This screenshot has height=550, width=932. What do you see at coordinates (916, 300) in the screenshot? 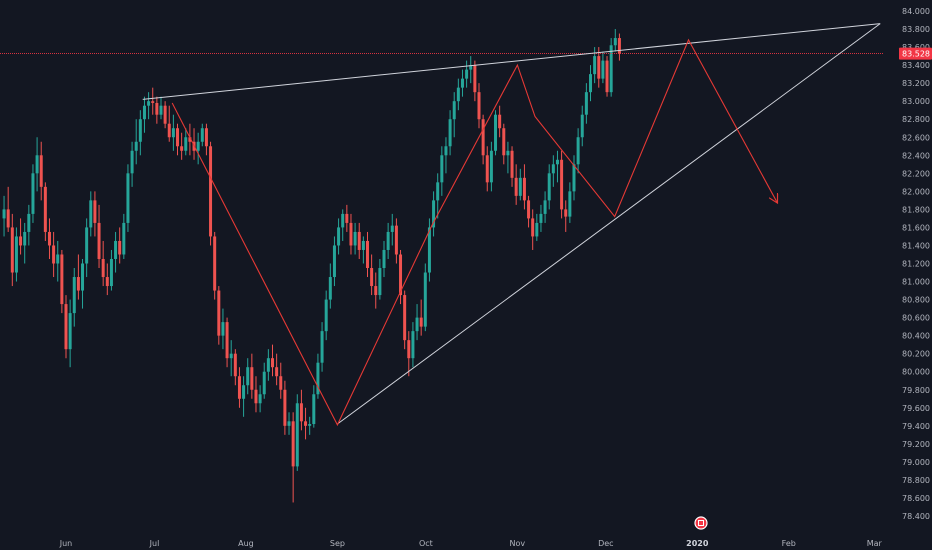
I see `price-tick-label: 80.800` at bounding box center [916, 300].